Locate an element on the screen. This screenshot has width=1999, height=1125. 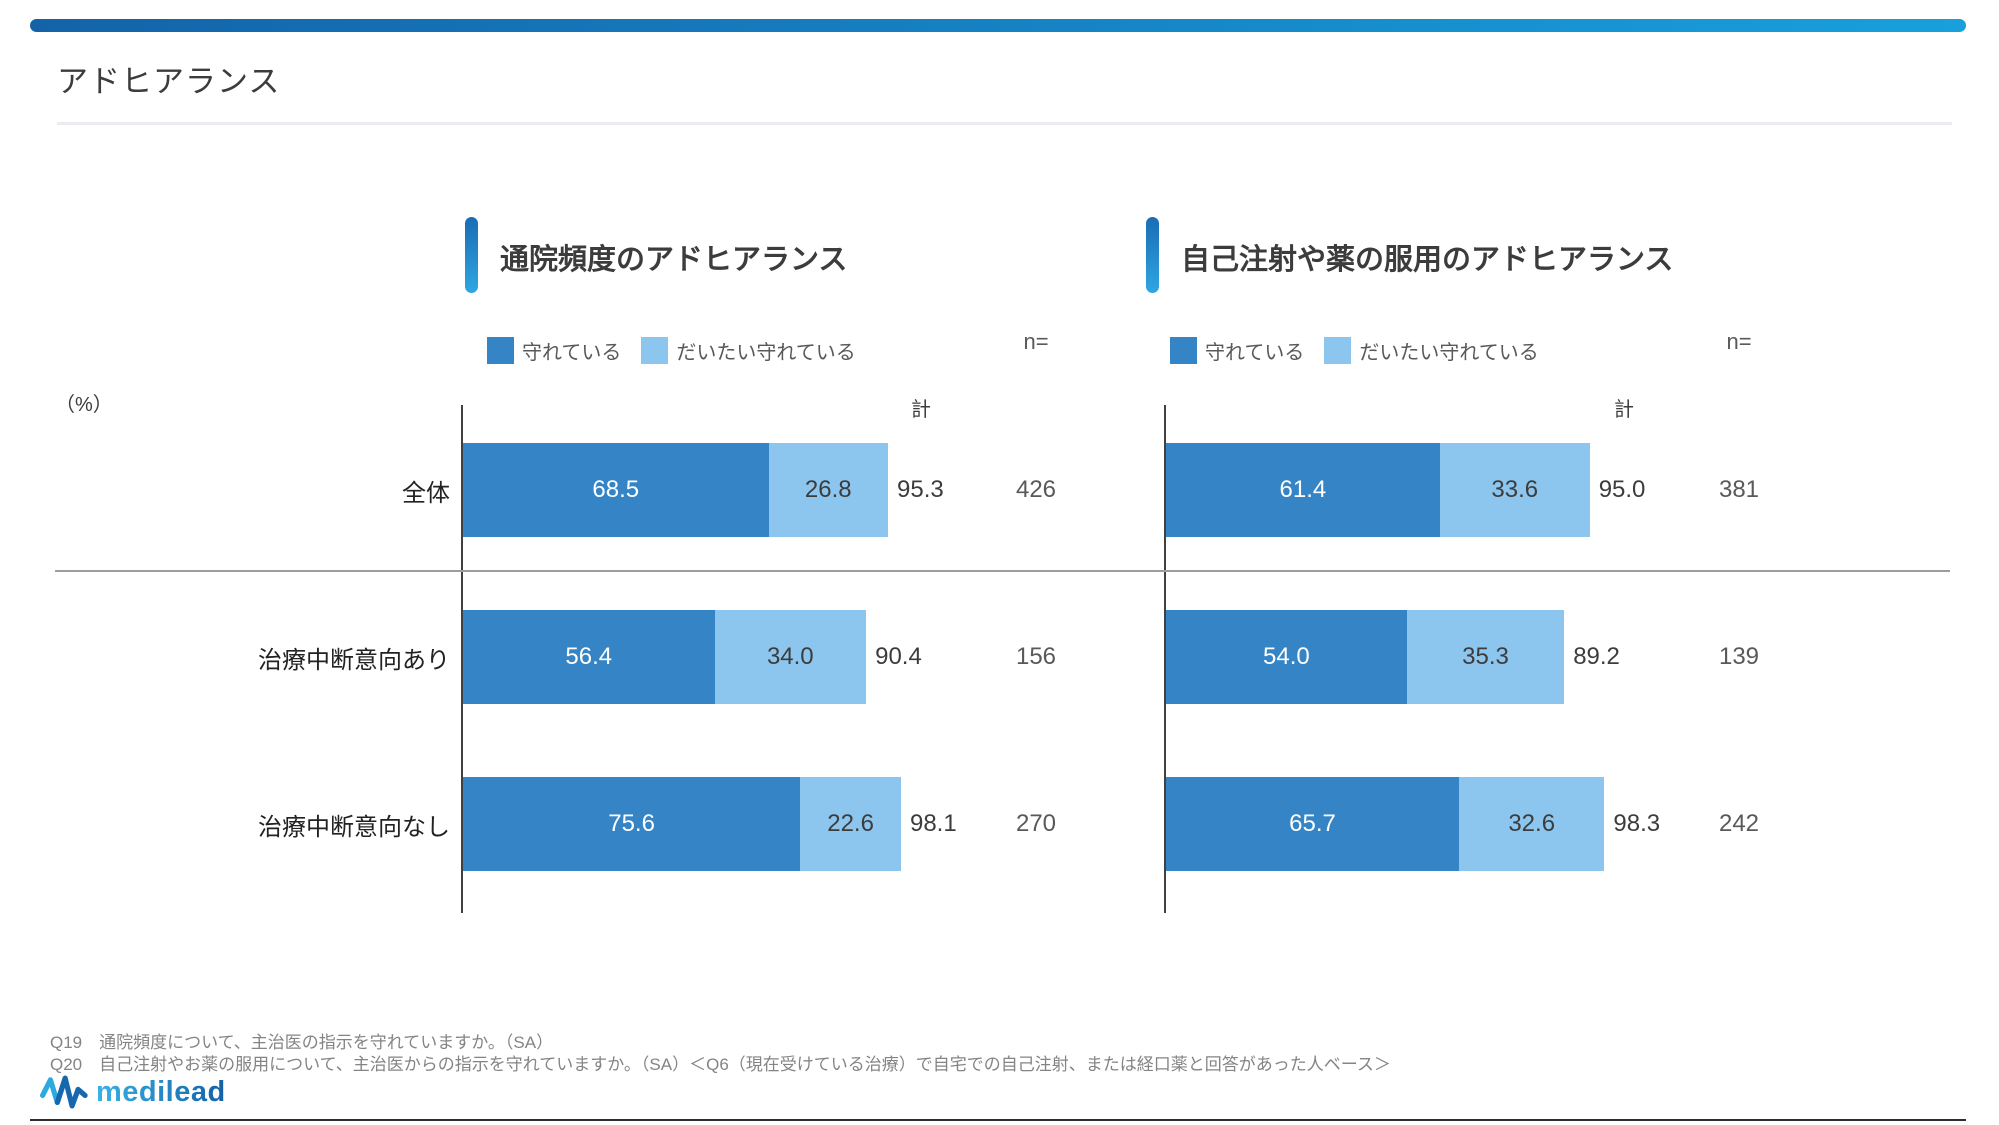
n-value: 426 is located at coordinates (1036, 489).